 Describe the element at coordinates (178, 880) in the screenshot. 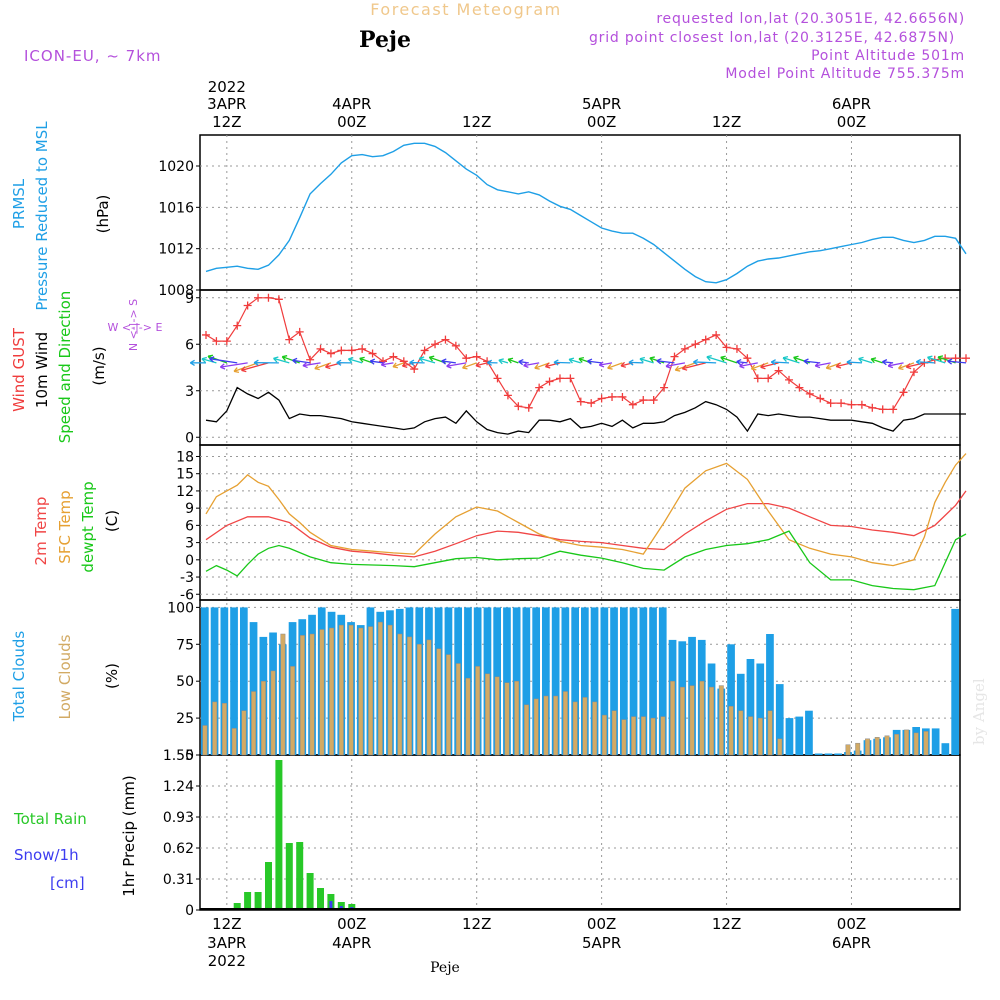

I see `y-tick-label: 0.31` at that location.